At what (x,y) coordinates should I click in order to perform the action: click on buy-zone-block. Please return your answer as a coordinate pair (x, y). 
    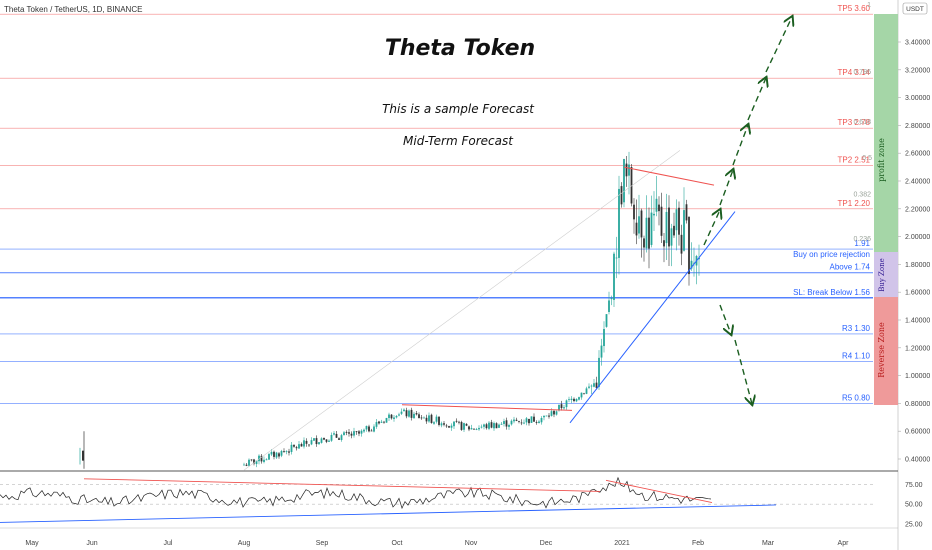
    Looking at the image, I should click on (886, 274).